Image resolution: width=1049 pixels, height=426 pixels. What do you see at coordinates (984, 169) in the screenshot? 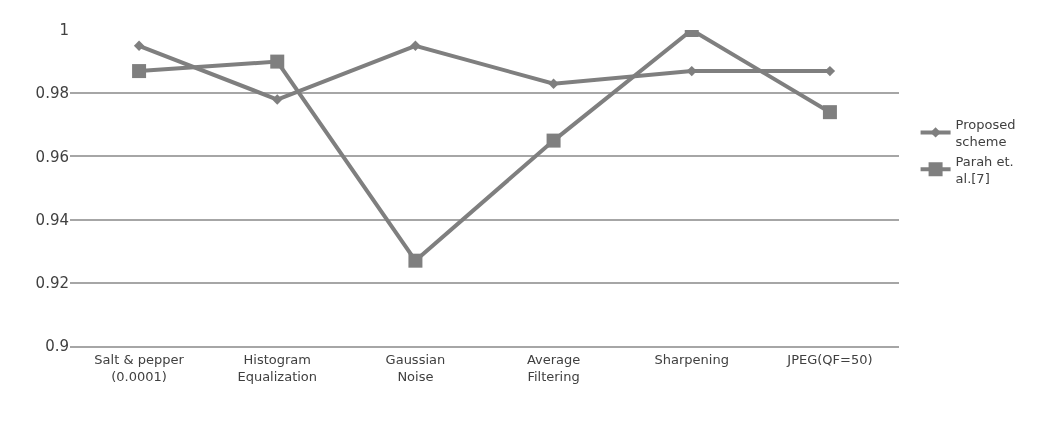
I see `legend-label: Parah et. al.[7]` at bounding box center [984, 169].